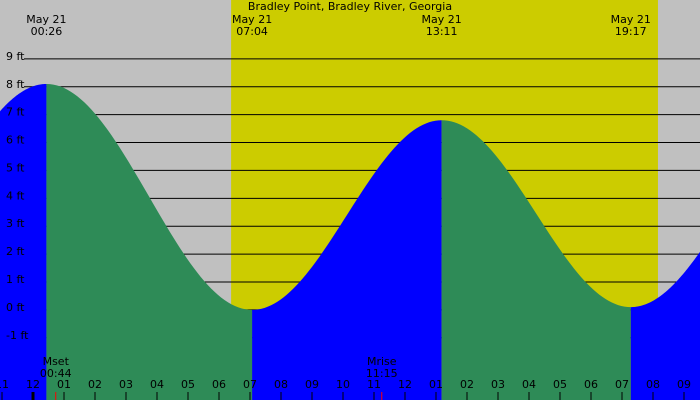 Image resolution: width=700 pixels, height=400 pixels. What do you see at coordinates (382, 361) in the screenshot?
I see `moon-event-label: Mrise` at bounding box center [382, 361].